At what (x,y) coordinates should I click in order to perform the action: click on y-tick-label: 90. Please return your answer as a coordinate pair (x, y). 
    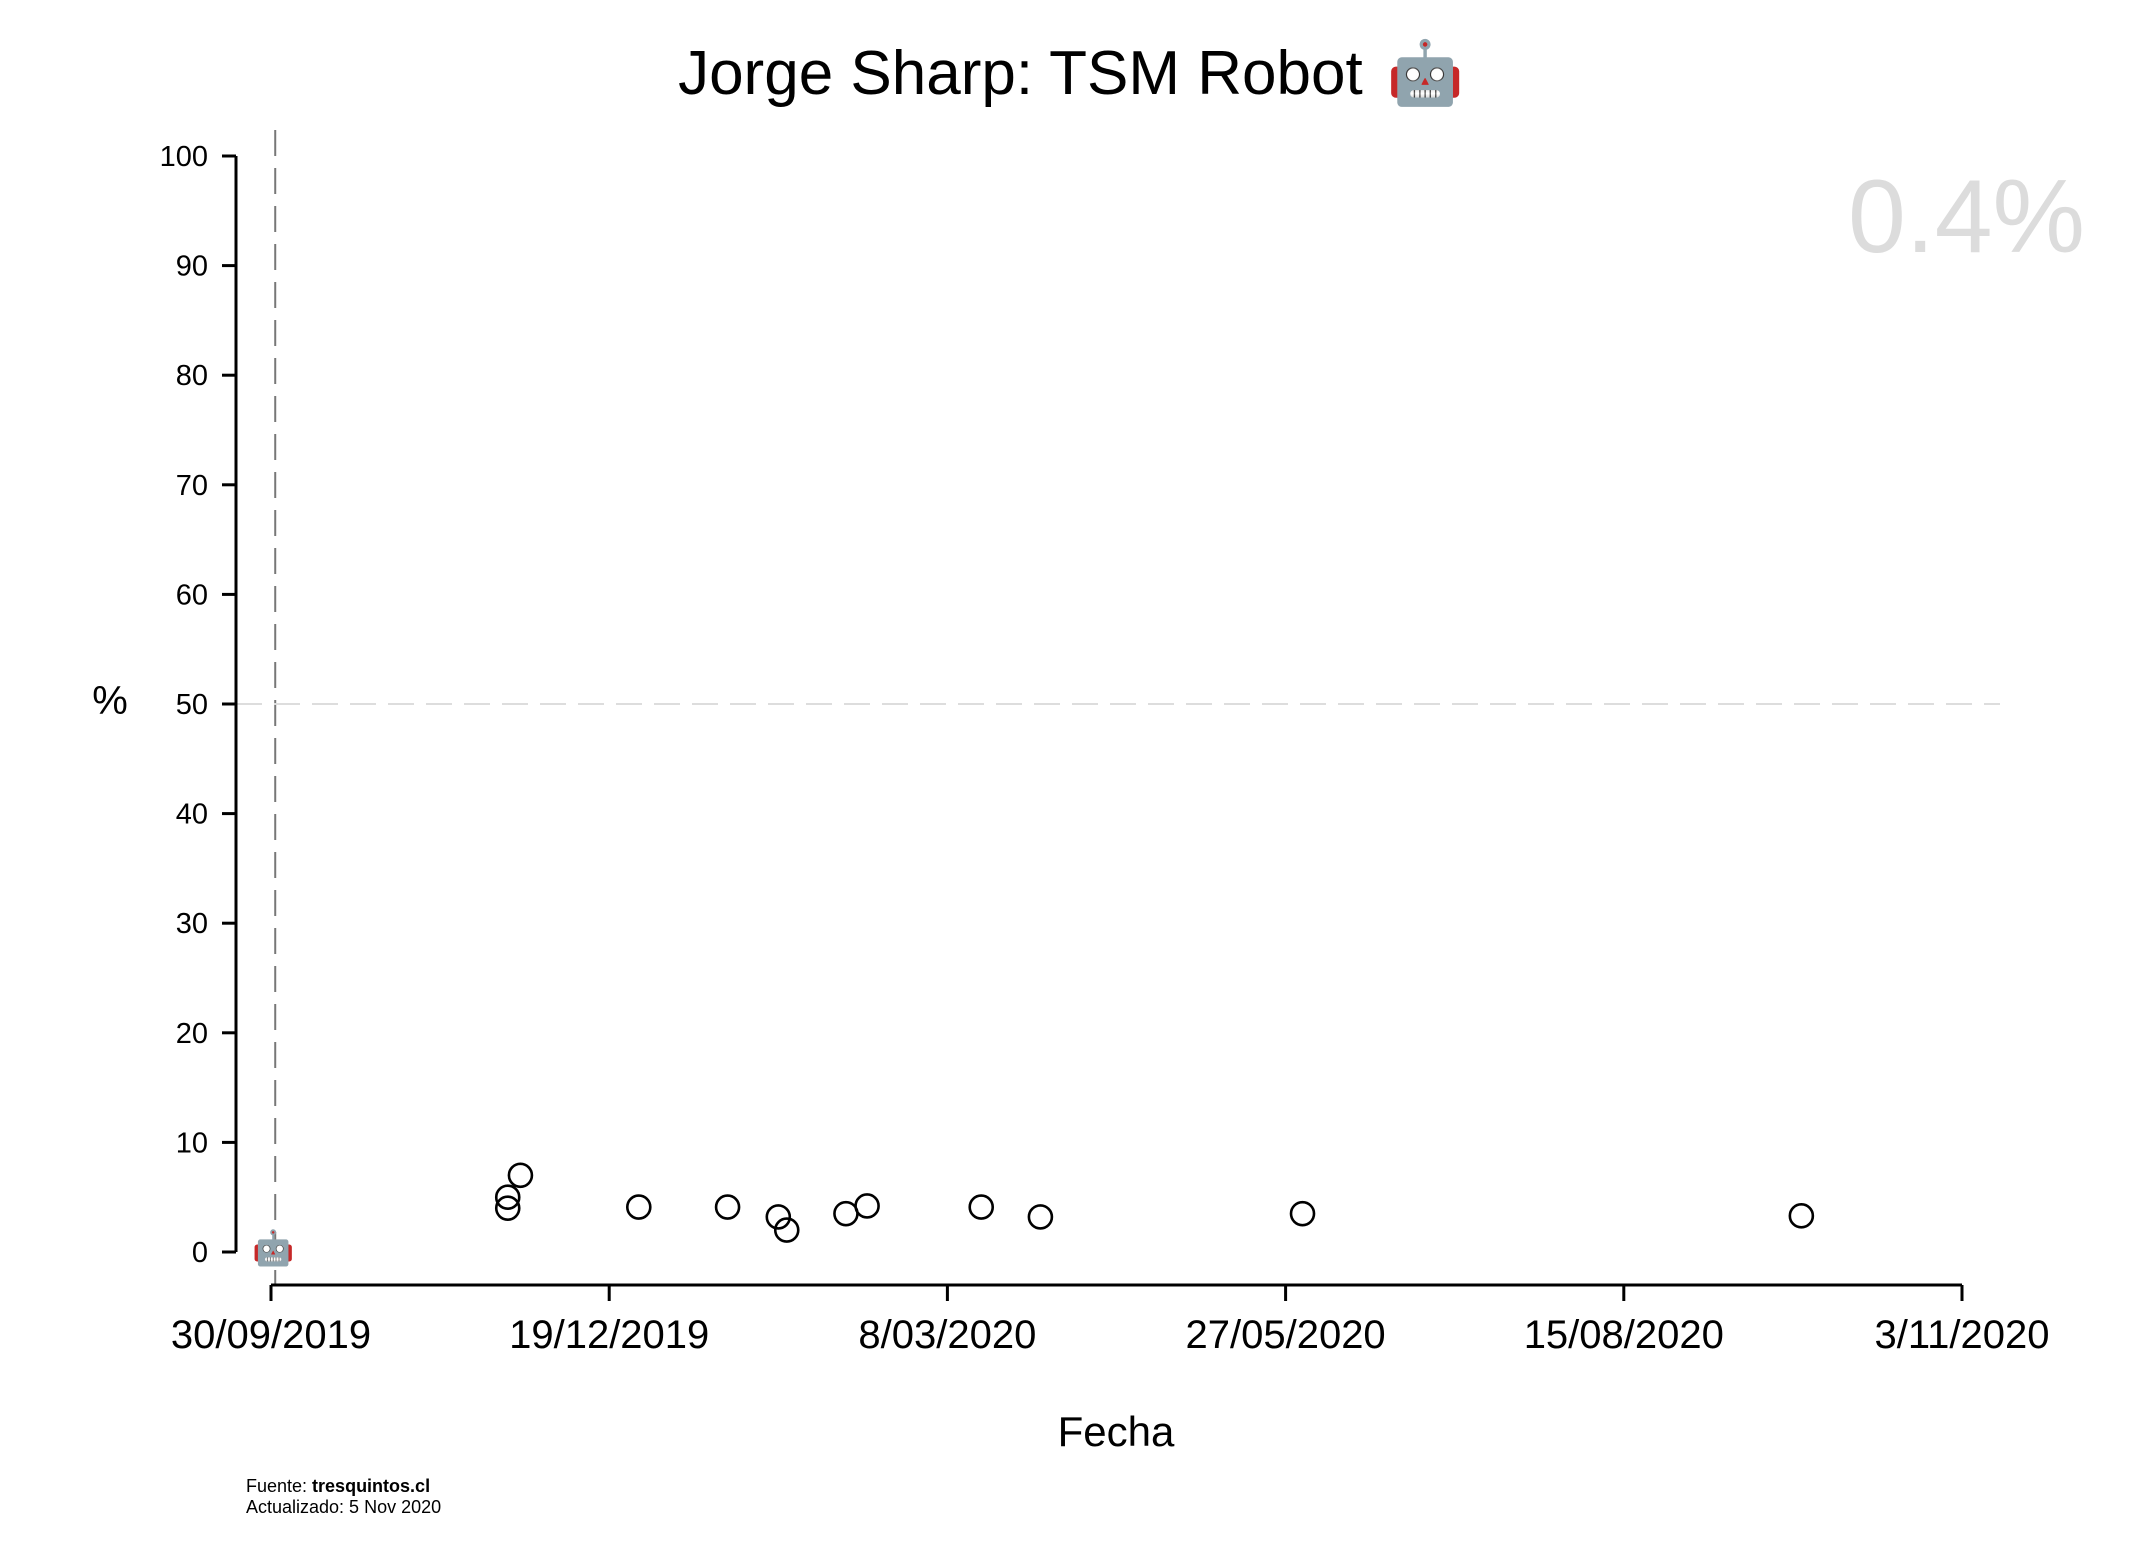
    Looking at the image, I should click on (192, 267).